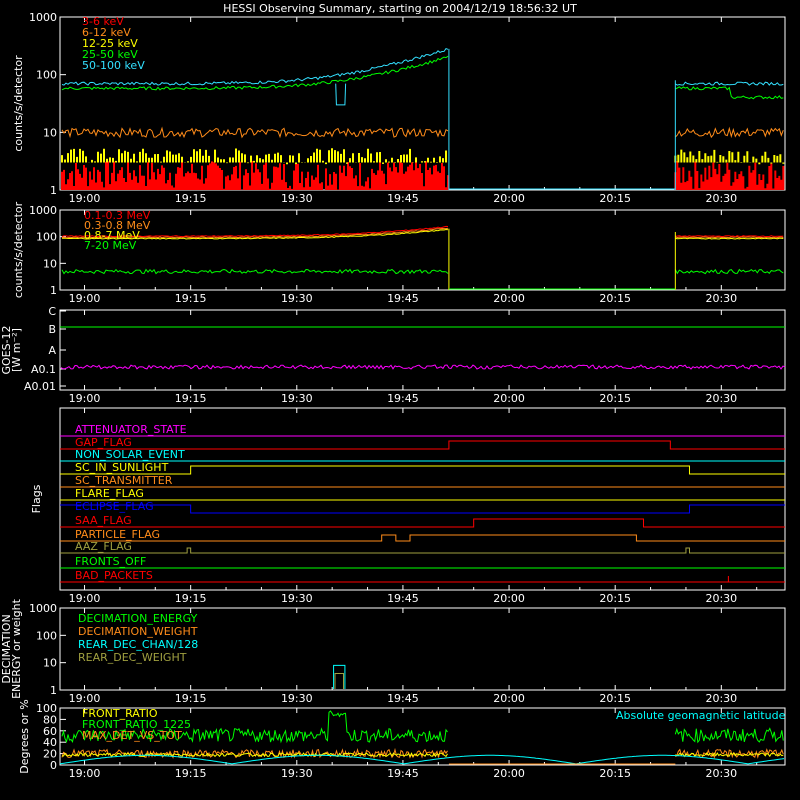 This screenshot has width=800, height=800. What do you see at coordinates (114, 575) in the screenshot?
I see `flag-label-11: BAD_PACKETS` at bounding box center [114, 575].